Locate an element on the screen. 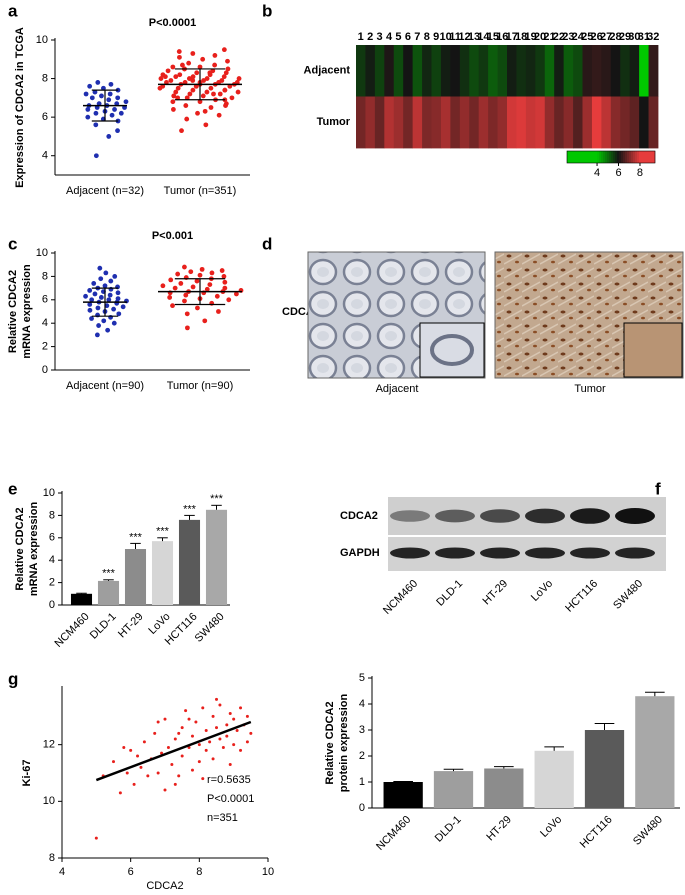 This screenshot has height=895, width=685. y-axis-label: mRNA expression is located at coordinates (27, 311).